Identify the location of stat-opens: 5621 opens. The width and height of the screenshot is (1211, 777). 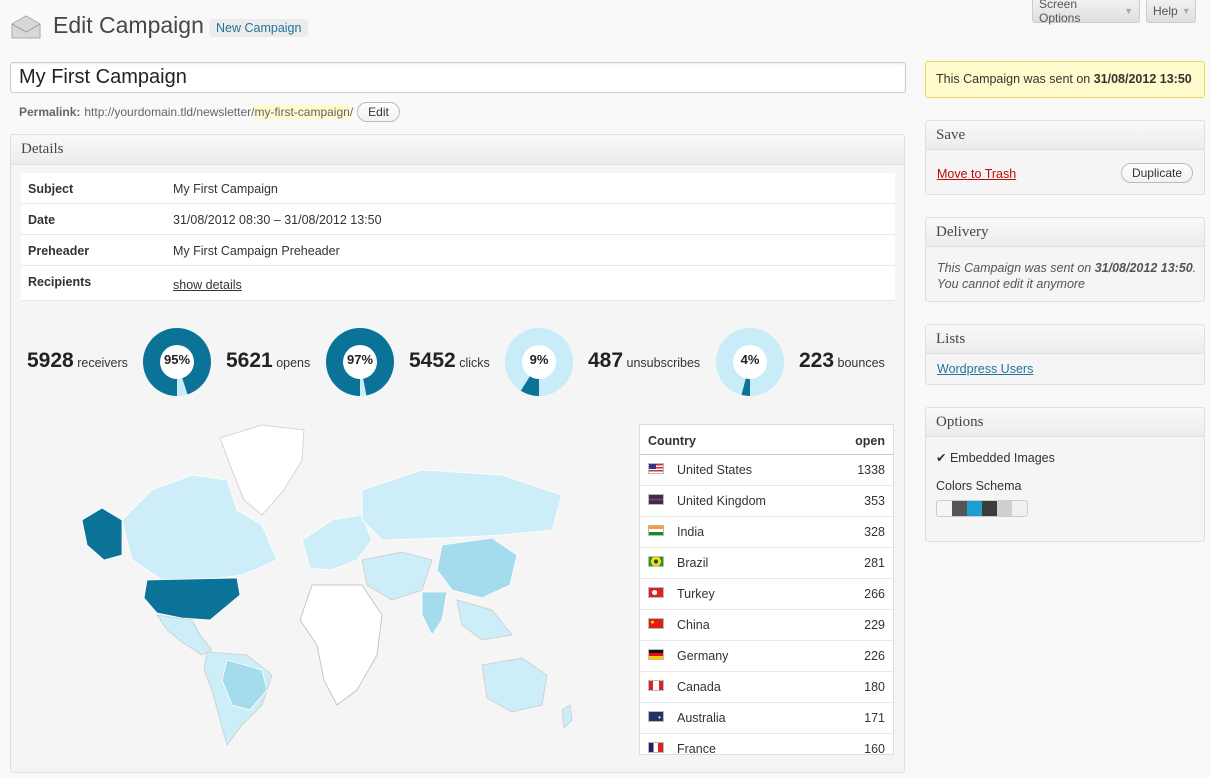
(268, 361).